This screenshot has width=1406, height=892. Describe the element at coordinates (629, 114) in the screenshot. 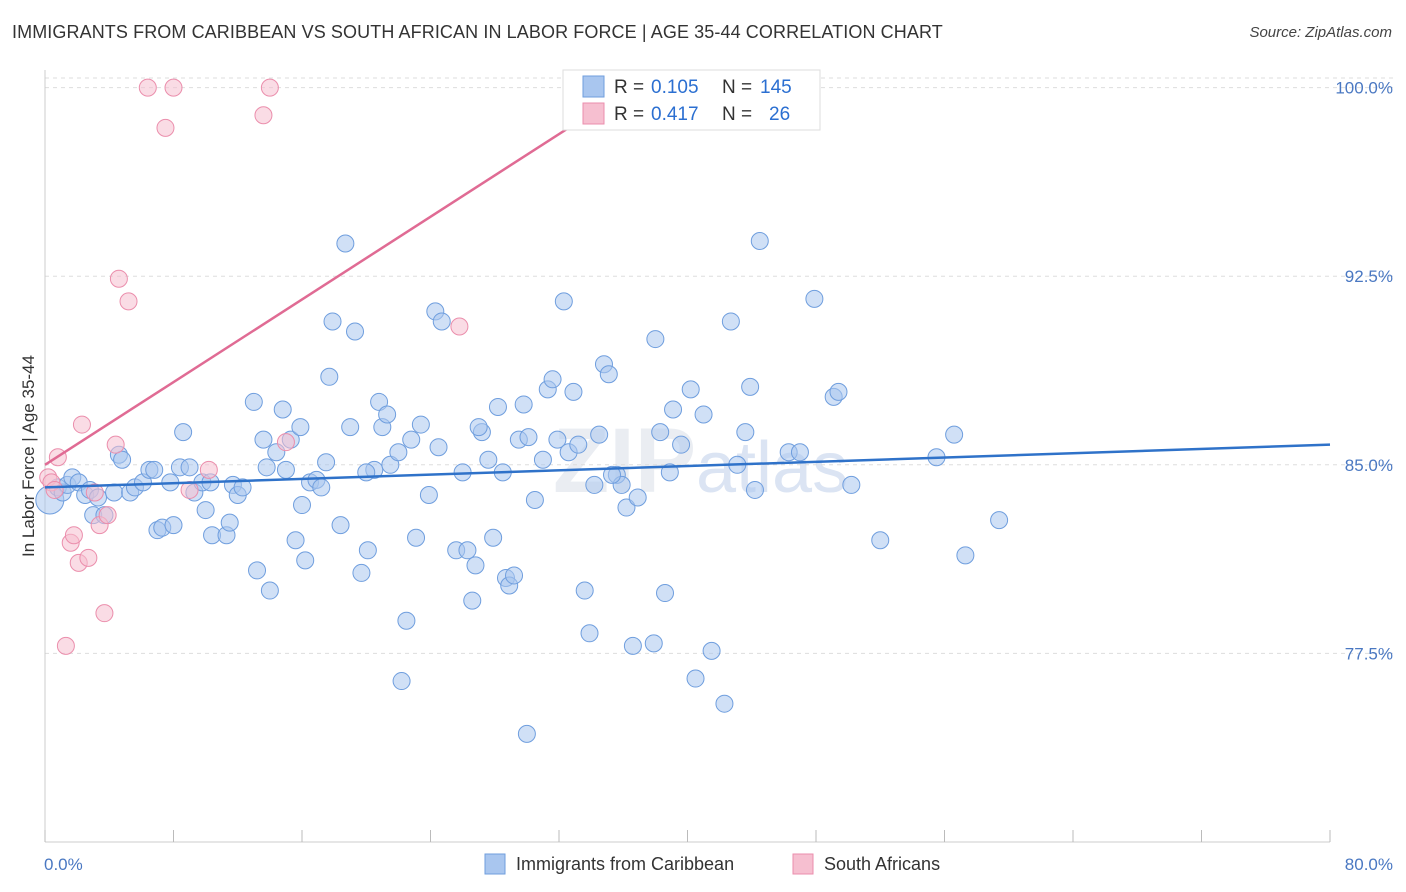

I see `legend-r-label-2: R =` at that location.